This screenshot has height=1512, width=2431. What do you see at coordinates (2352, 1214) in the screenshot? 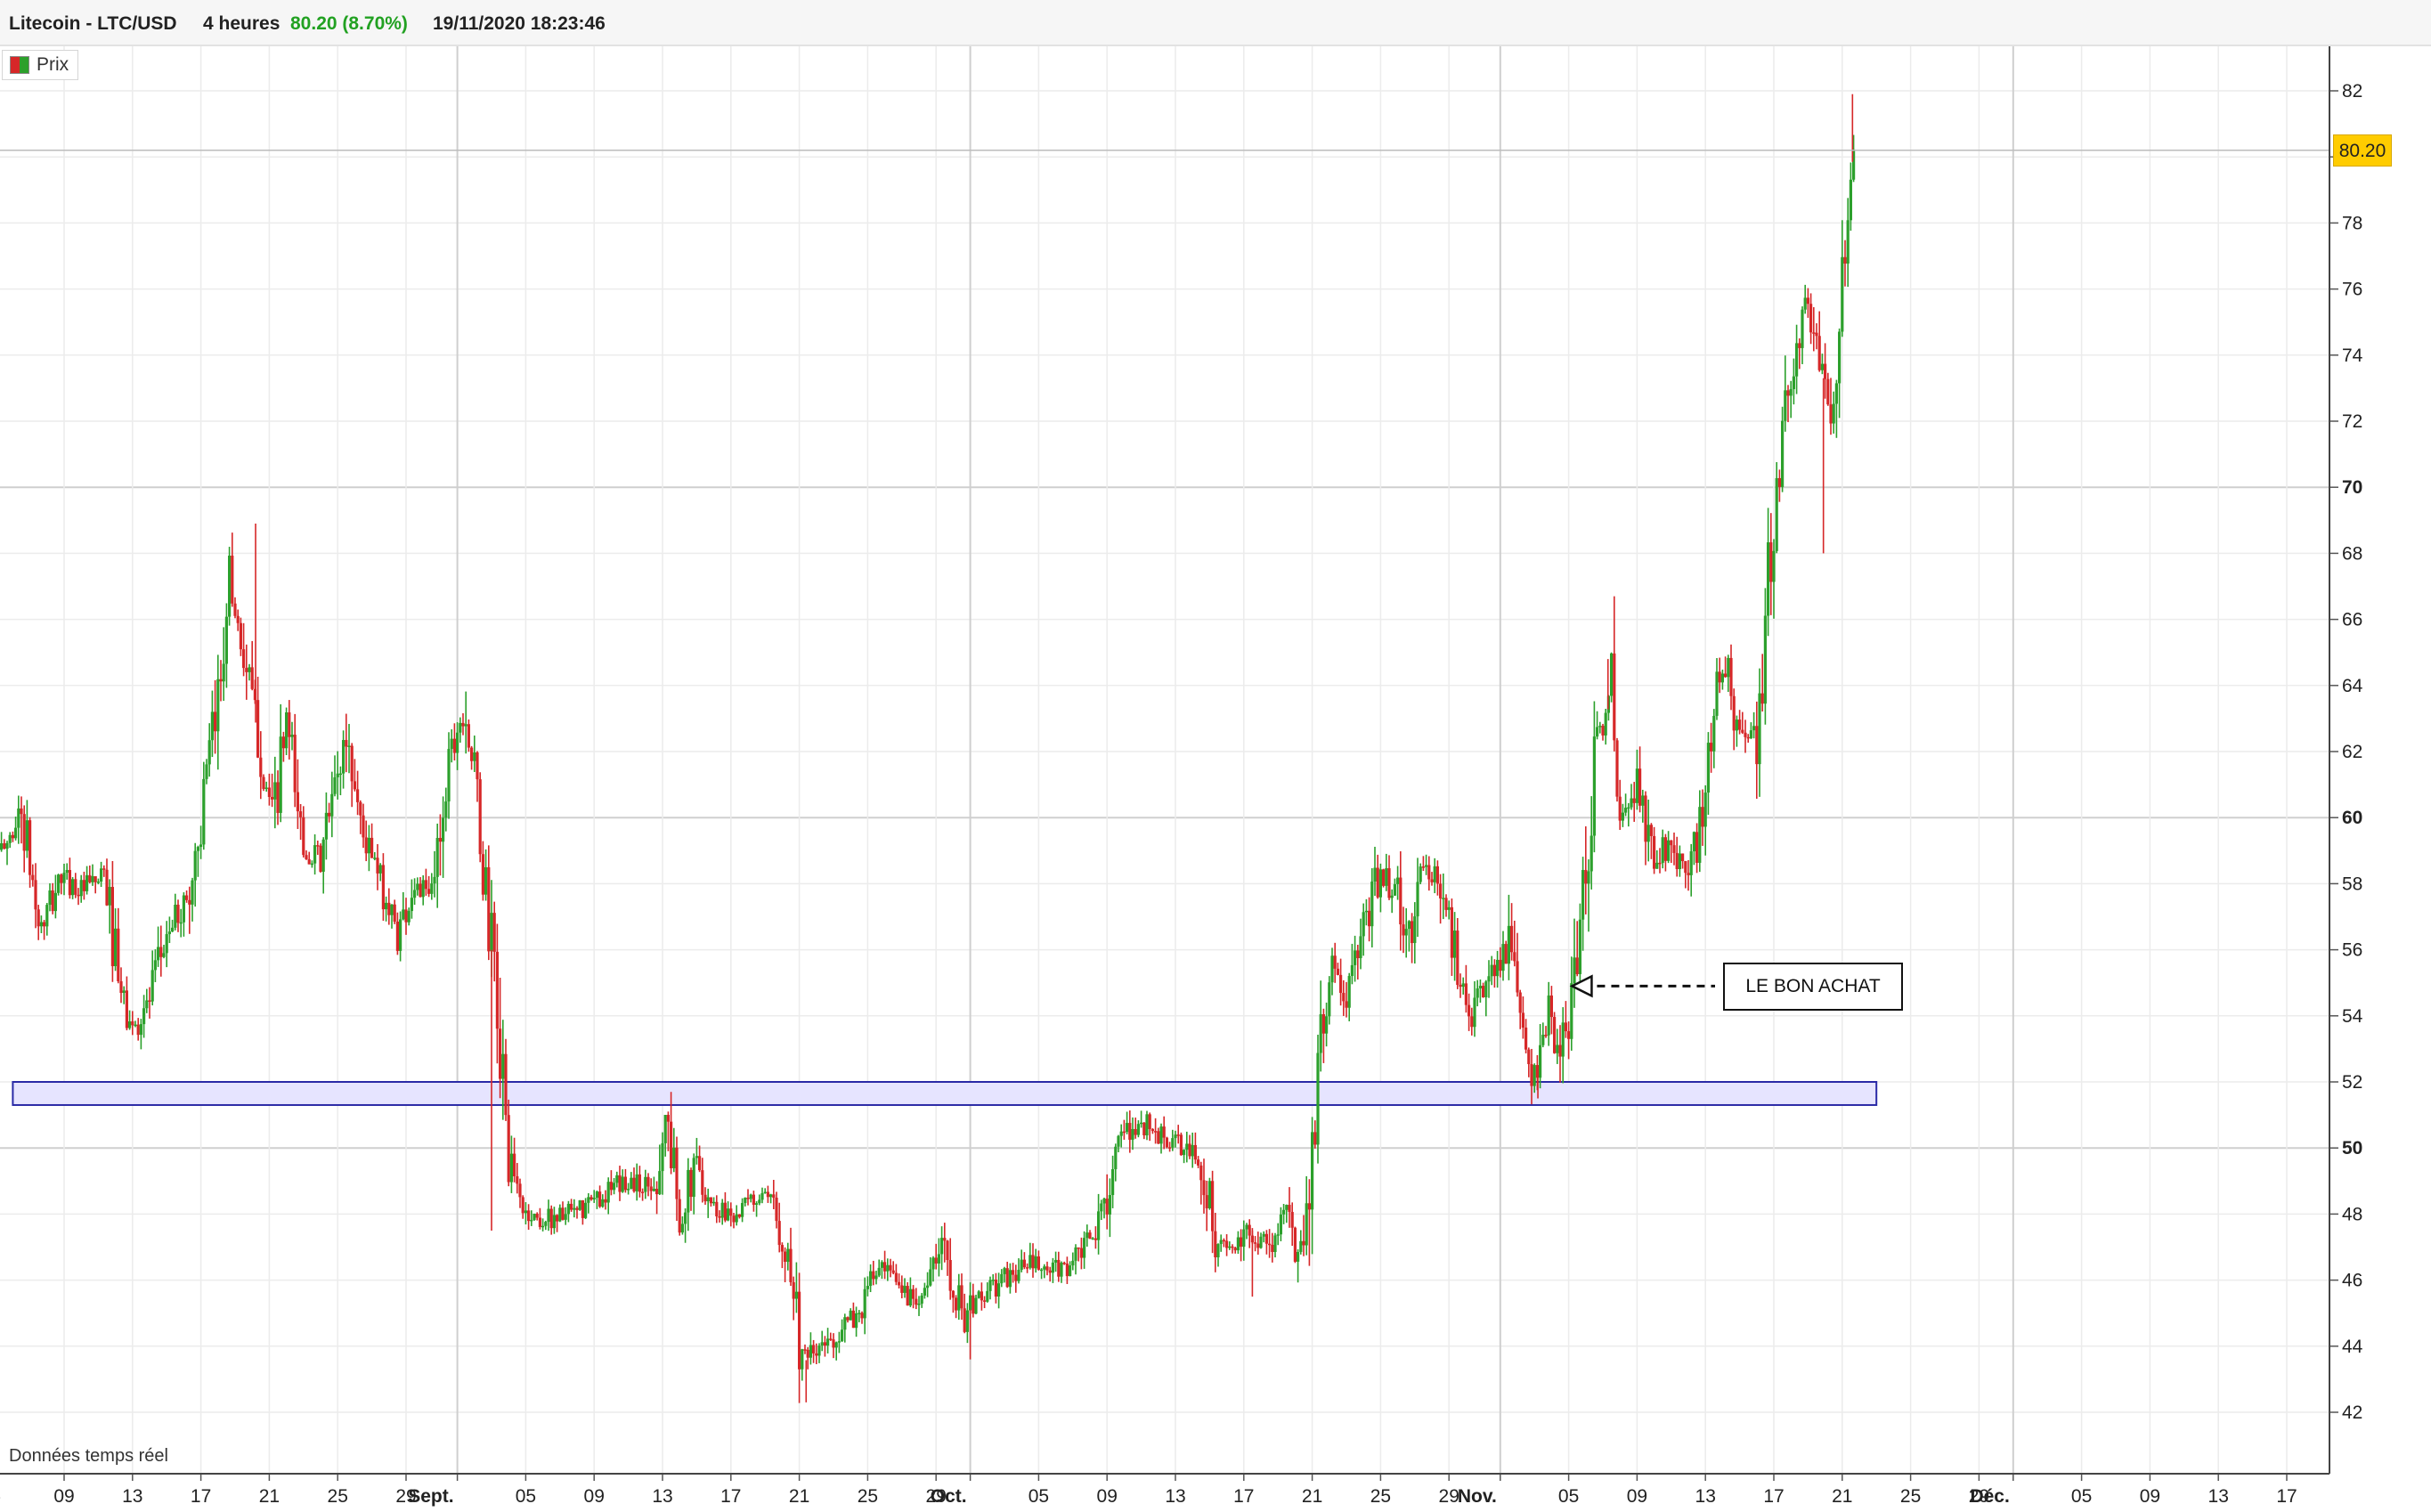
I see `y-tick-label: 48` at bounding box center [2352, 1214].